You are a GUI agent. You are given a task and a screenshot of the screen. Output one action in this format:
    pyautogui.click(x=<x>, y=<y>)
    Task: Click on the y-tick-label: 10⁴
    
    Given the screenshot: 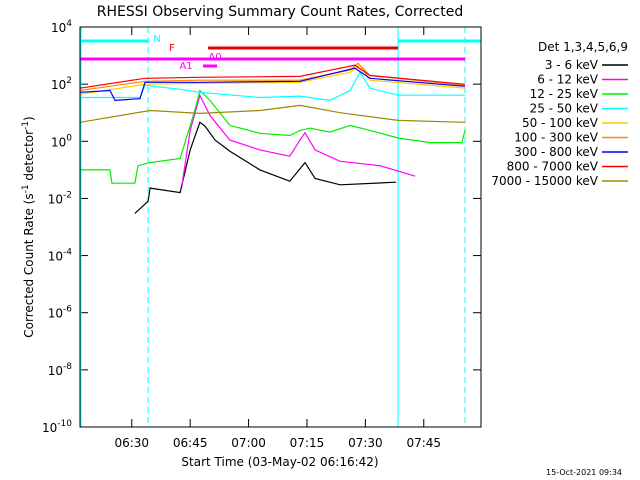 What is the action you would take?
    pyautogui.click(x=61, y=27)
    